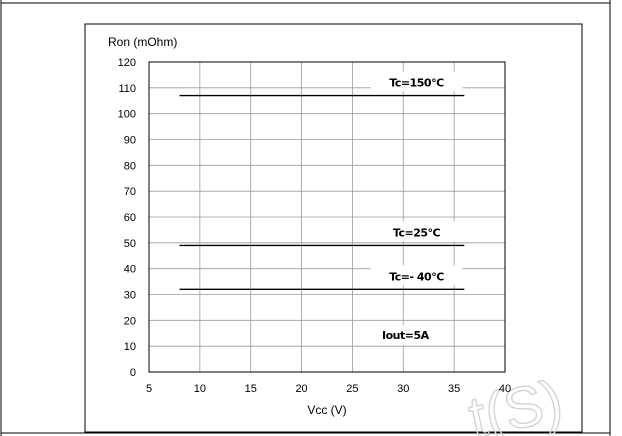  I want to click on y-tick-label: 110, so click(127, 89).